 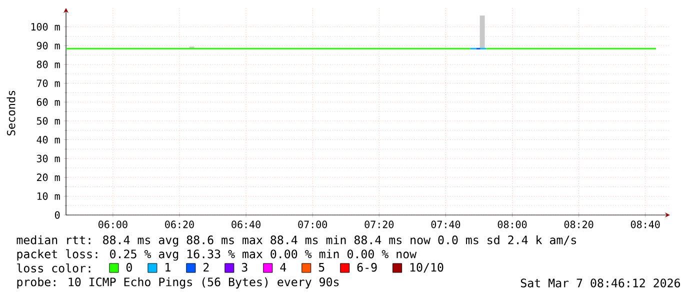 What do you see at coordinates (11, 113) in the screenshot?
I see `y-axis-title: Seconds` at bounding box center [11, 113].